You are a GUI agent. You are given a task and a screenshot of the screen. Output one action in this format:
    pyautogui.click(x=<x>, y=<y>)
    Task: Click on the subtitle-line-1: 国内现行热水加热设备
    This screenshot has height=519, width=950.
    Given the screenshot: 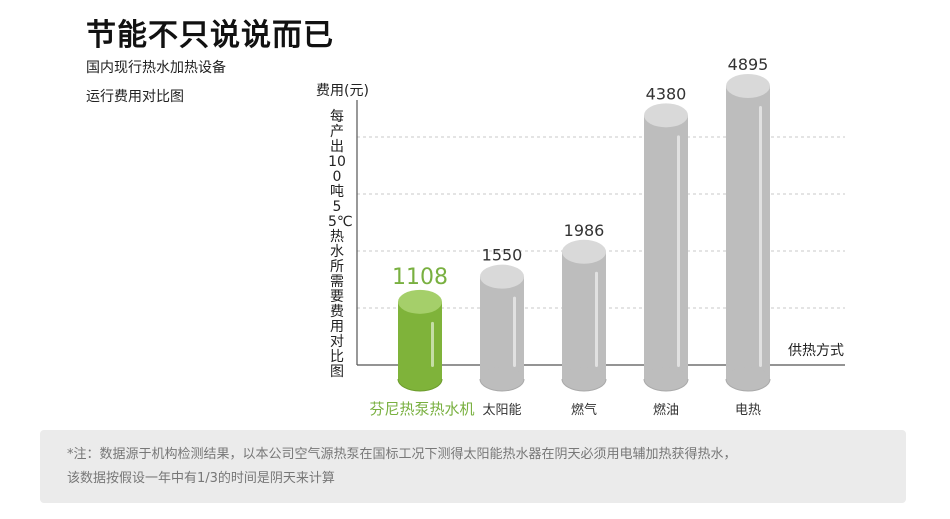 What is the action you would take?
    pyautogui.click(x=156, y=68)
    